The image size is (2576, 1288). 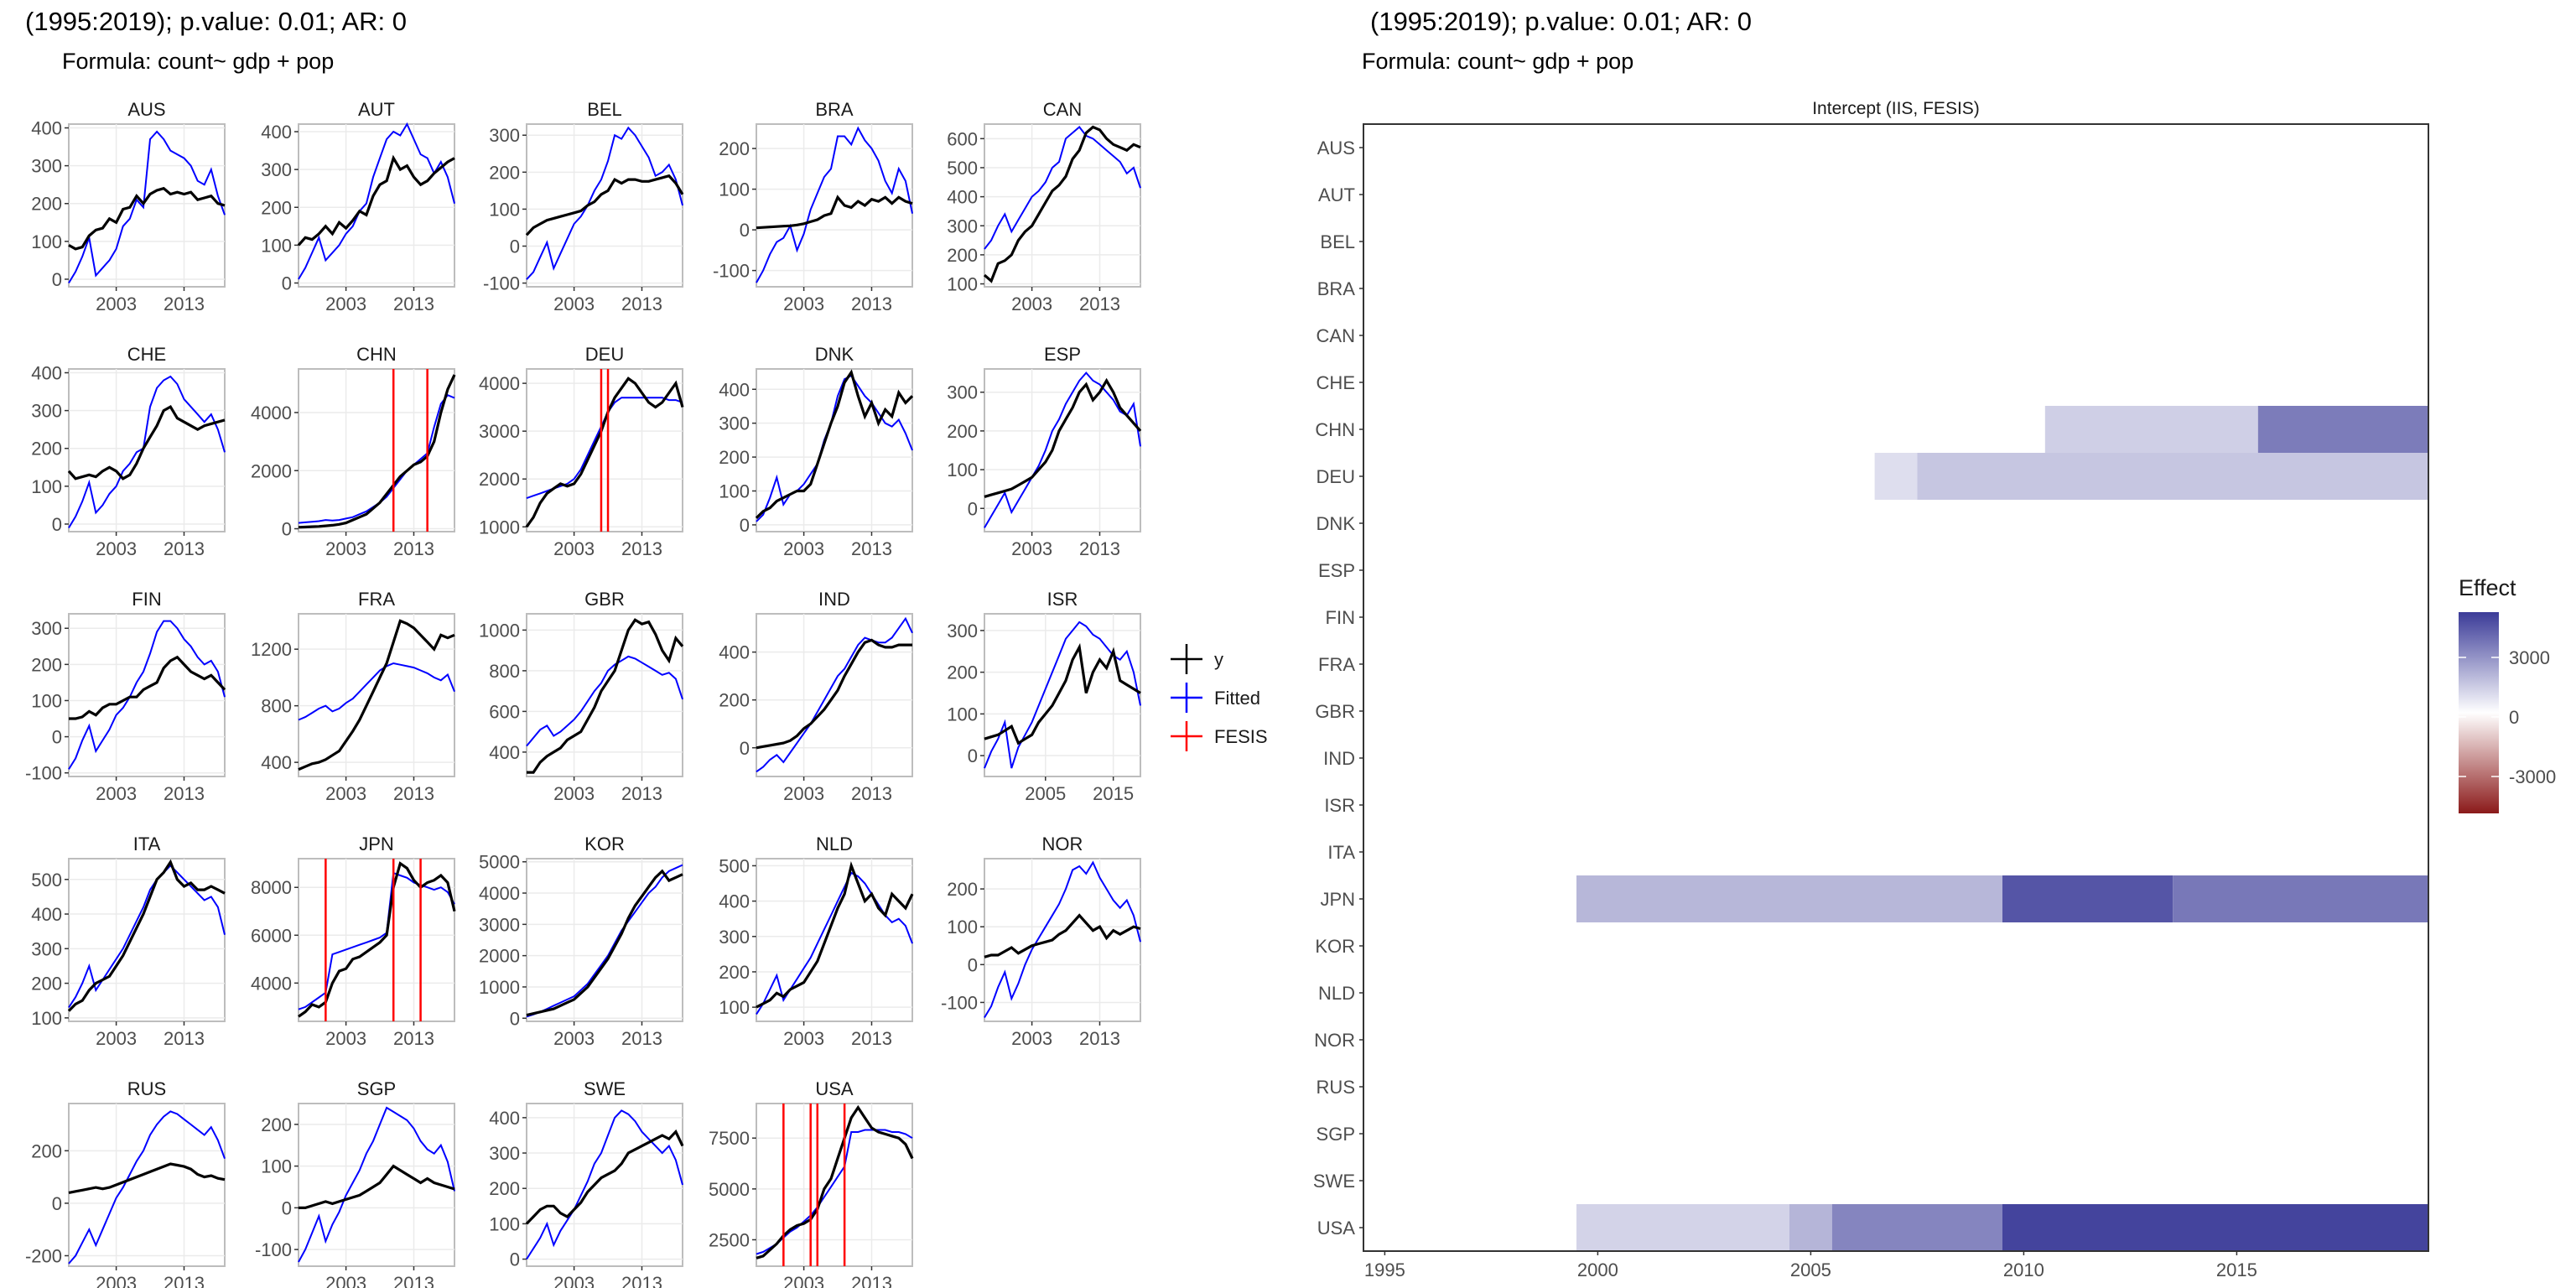 I want to click on x-tick-label: 2015, so click(x=2236, y=1269).